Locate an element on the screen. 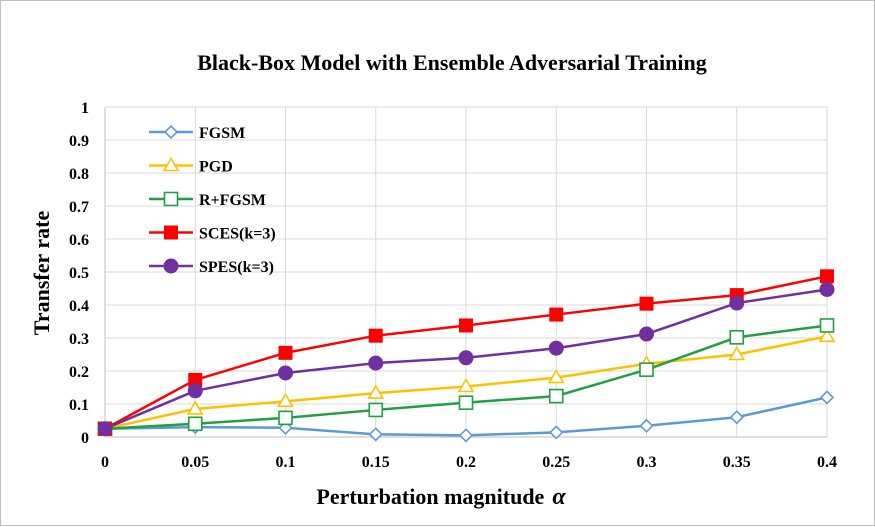  y-axis-label: Transfer rate is located at coordinates (41, 273).